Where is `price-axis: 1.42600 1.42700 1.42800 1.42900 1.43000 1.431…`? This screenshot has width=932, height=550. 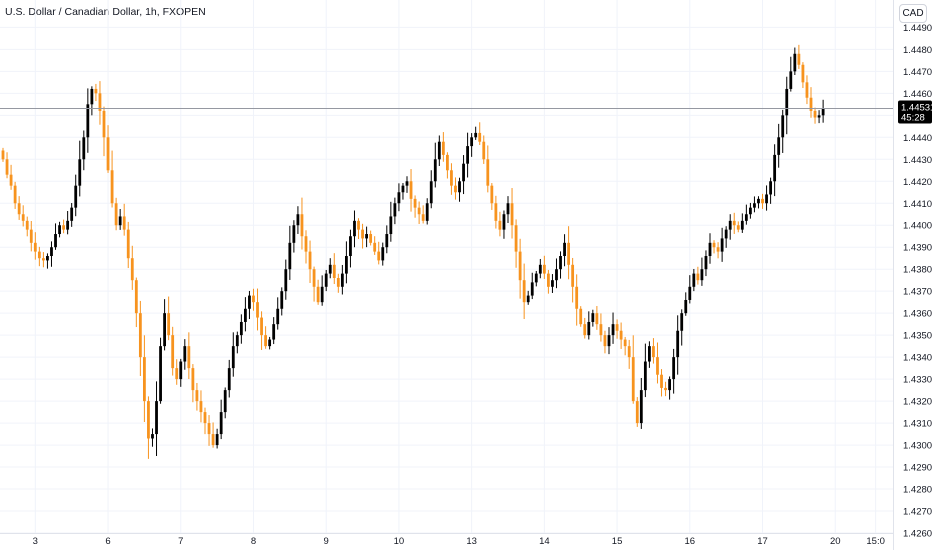 price-axis: 1.42600 1.42700 1.42800 1.42900 1.43000 1.431… is located at coordinates (917, 281).